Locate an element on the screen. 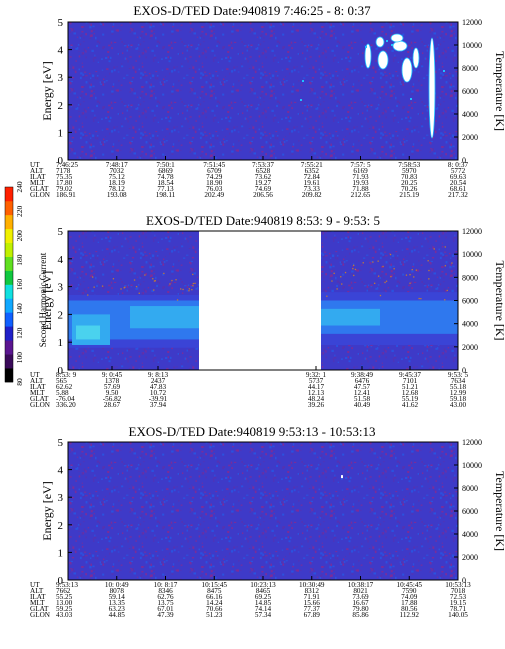  ephemeris-value: 51.58 is located at coordinates (362, 399).